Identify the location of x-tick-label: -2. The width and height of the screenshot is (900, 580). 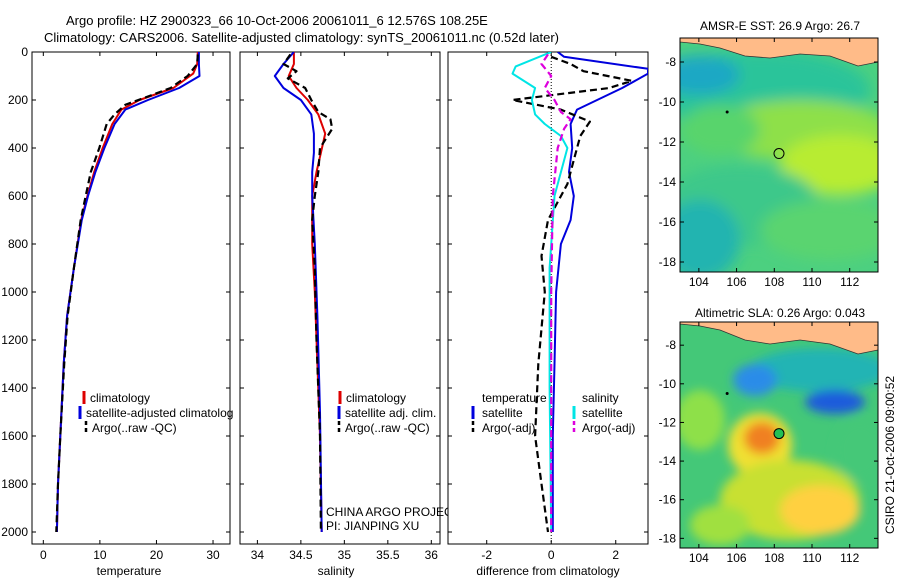
(486, 555).